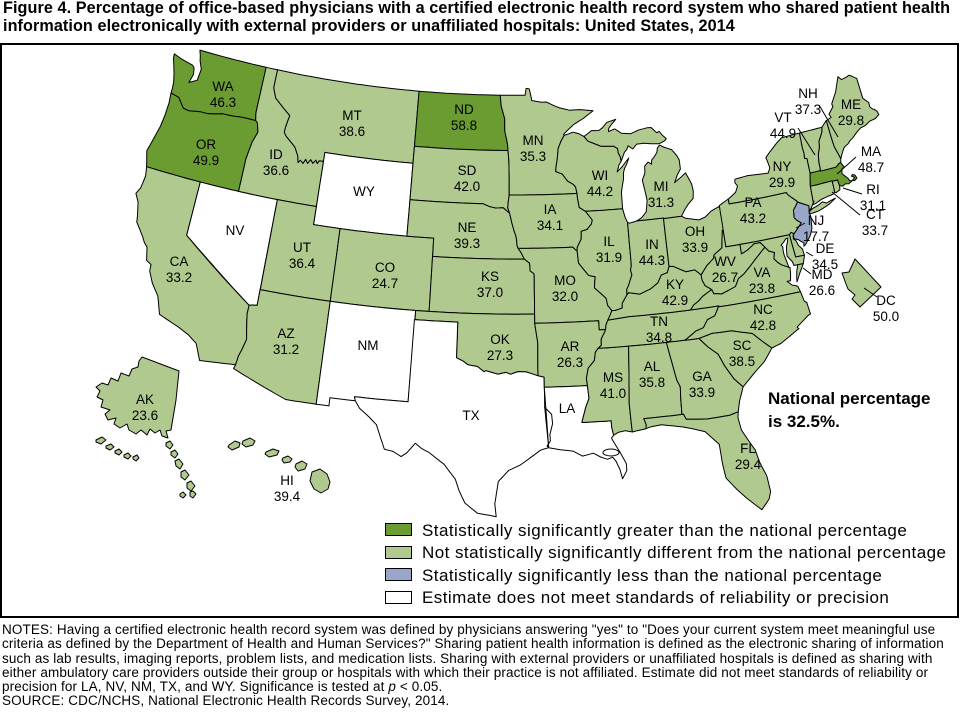 The height and width of the screenshot is (720, 960). I want to click on svg-text: OK, so click(500, 339).